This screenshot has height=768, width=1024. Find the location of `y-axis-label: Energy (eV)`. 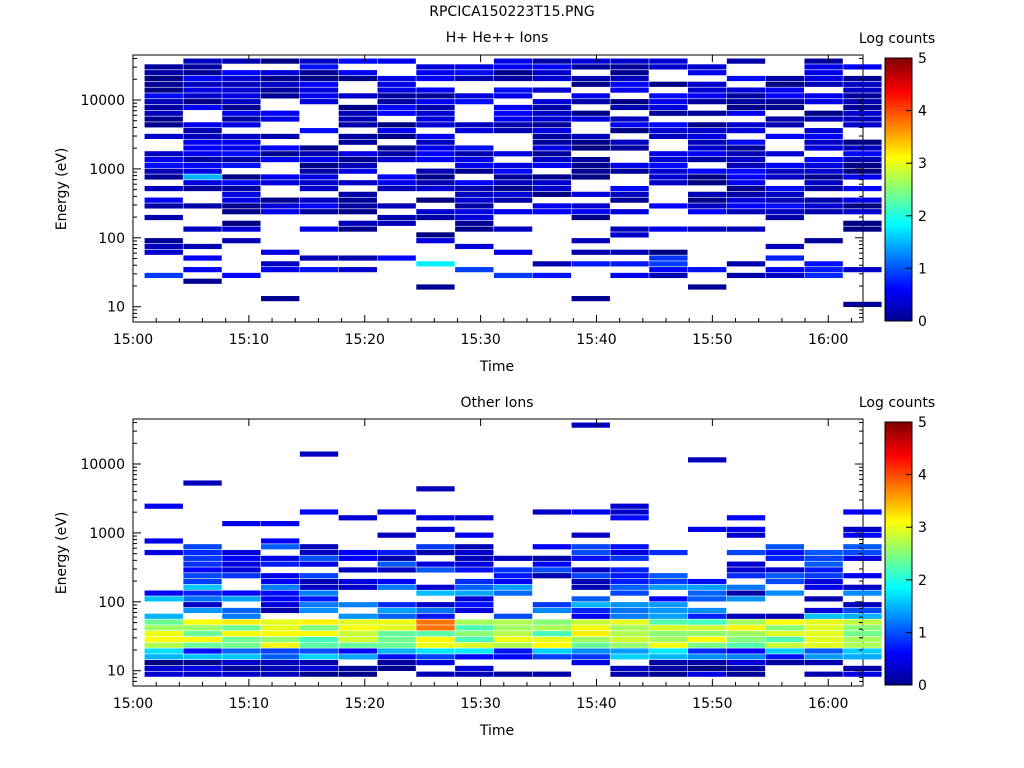

y-axis-label: Energy (eV) is located at coordinates (62, 189).